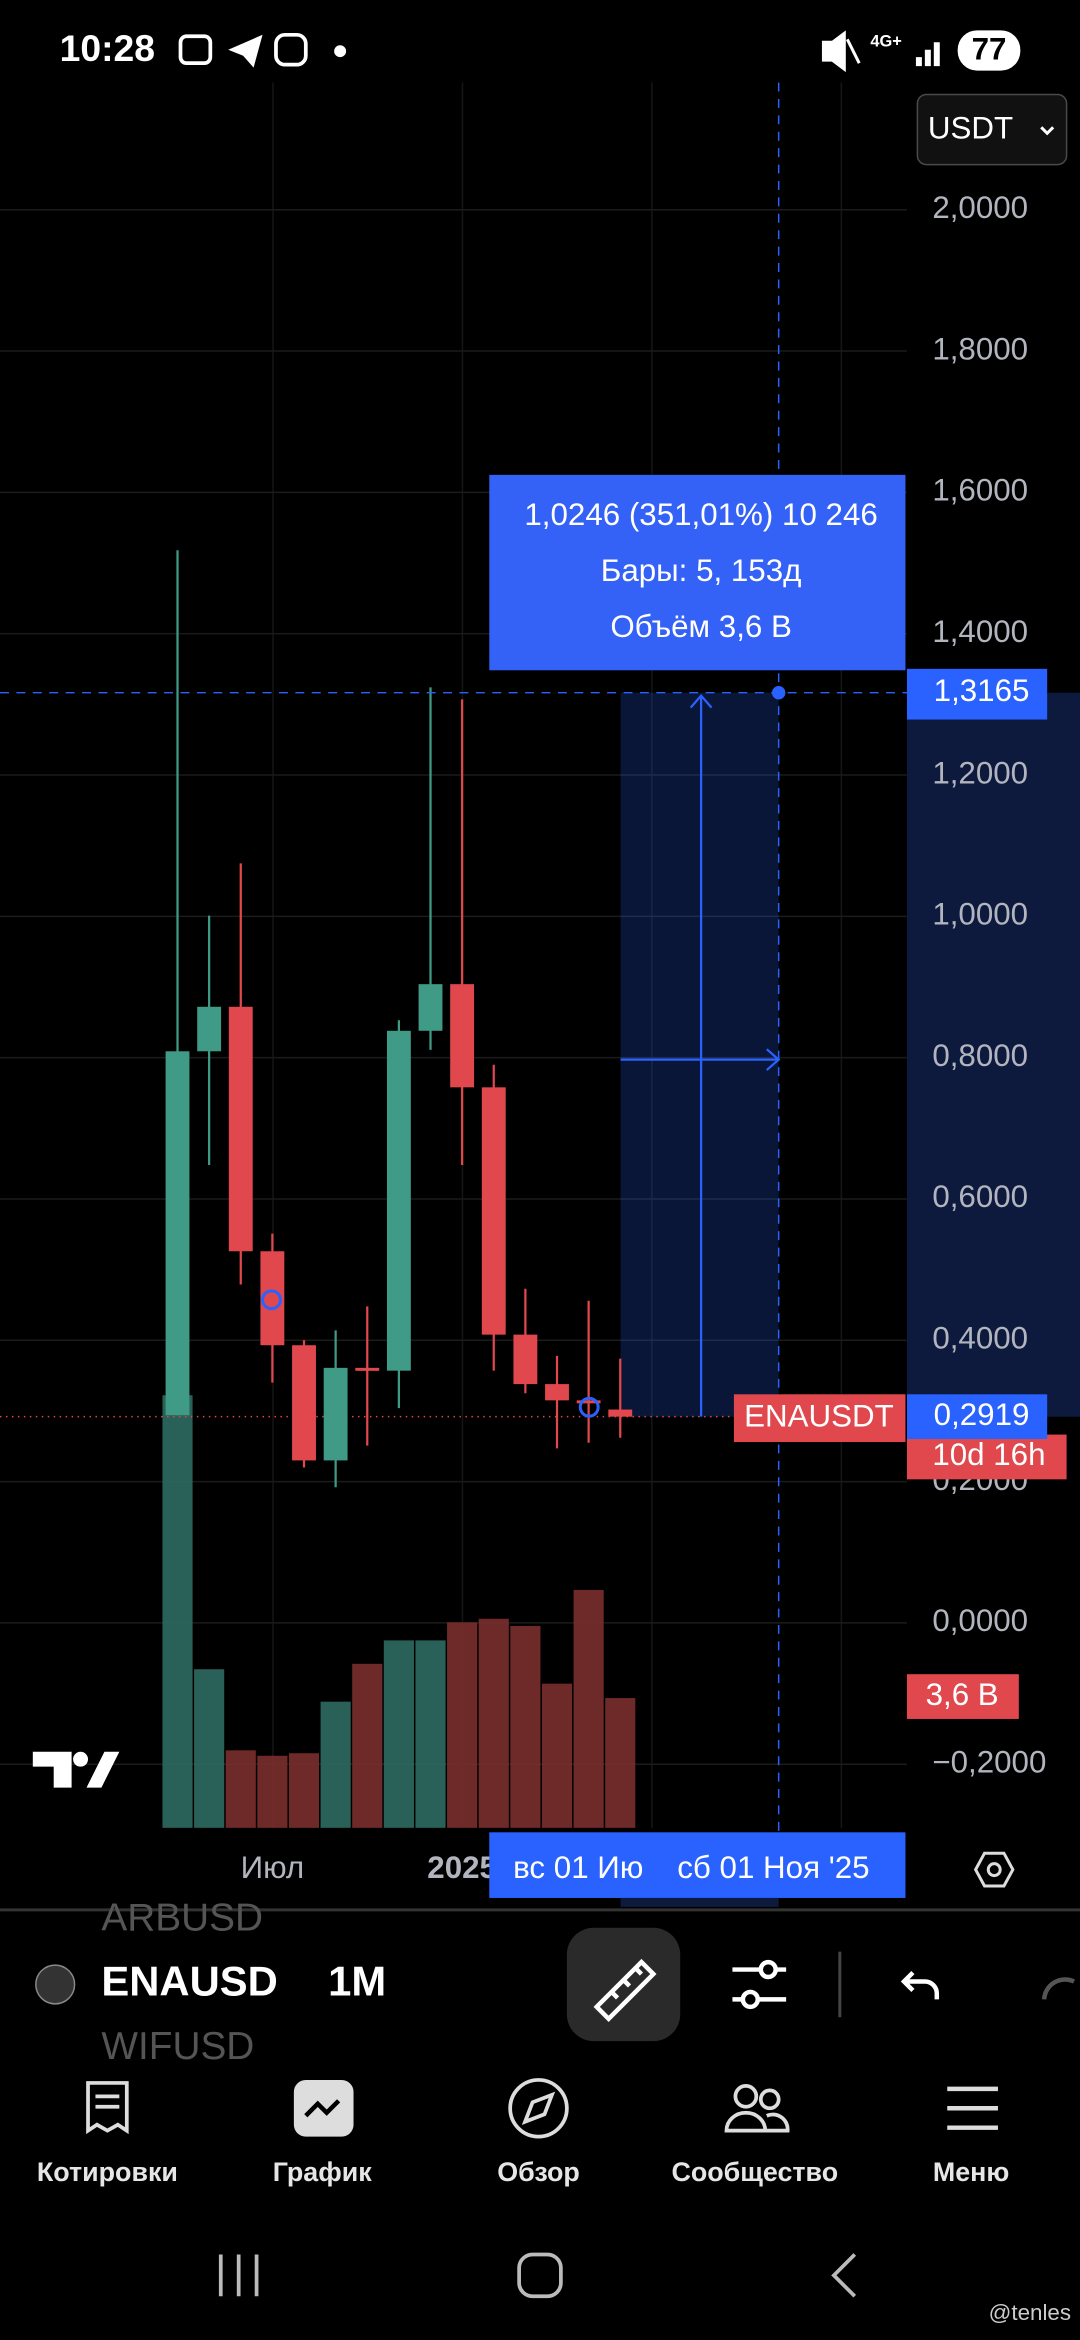  What do you see at coordinates (980, 1055) in the screenshot?
I see `y-tick-label: 0,8000` at bounding box center [980, 1055].